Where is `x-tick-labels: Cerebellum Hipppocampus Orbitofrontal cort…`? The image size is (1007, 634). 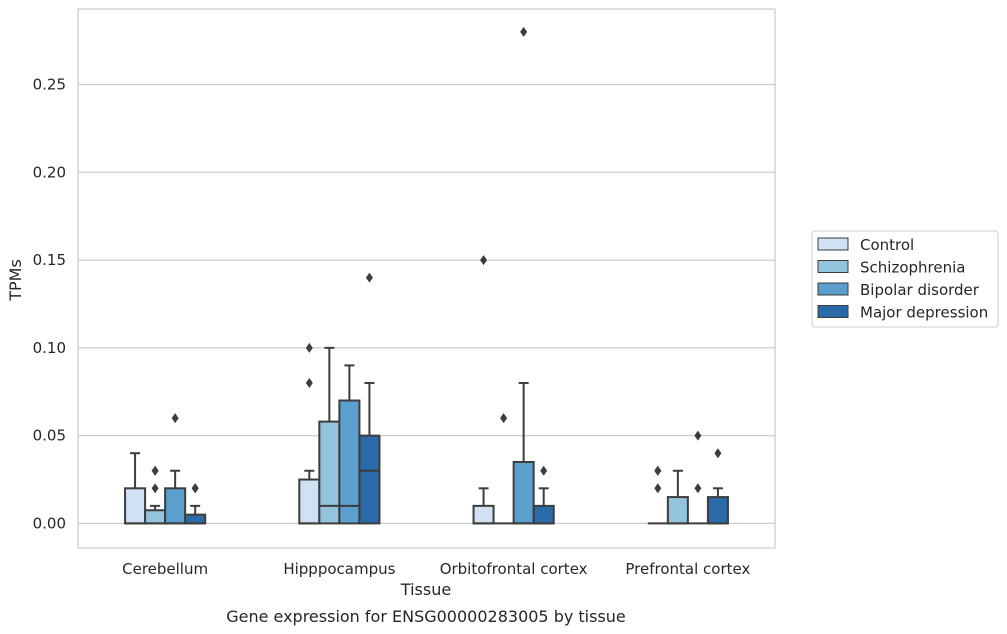 x-tick-labels: Cerebellum Hipppocampus Orbitofrontal cort… is located at coordinates (436, 569).